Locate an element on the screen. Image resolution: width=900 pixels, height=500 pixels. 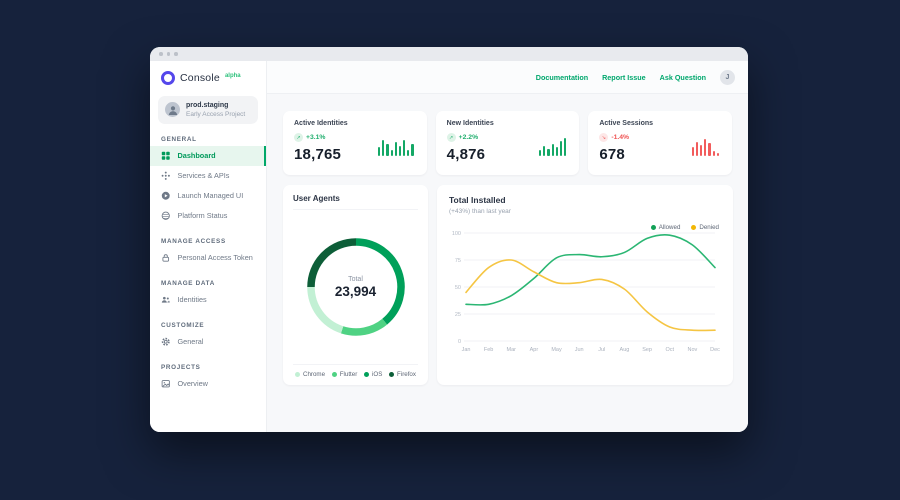
stat-title: Active Identities is located at coordinates (321, 123).